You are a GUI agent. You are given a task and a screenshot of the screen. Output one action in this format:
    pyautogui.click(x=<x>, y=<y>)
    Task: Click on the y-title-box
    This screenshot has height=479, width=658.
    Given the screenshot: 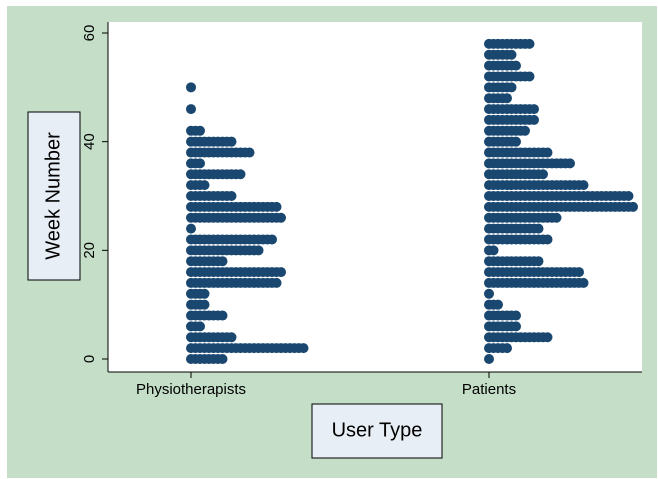 What is the action you would take?
    pyautogui.click(x=54, y=196)
    